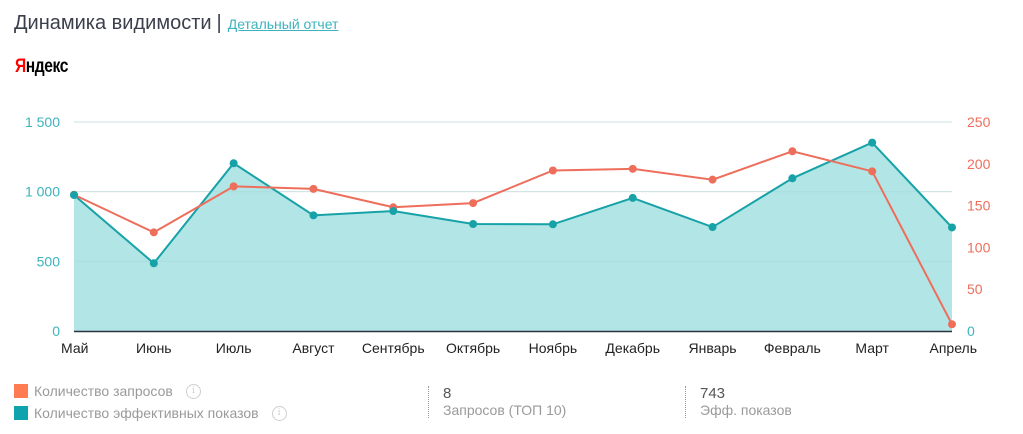 Image resolution: width=1023 pixels, height=434 pixels. What do you see at coordinates (979, 247) in the screenshot?
I see `right-axis-tick-label: 100` at bounding box center [979, 247].